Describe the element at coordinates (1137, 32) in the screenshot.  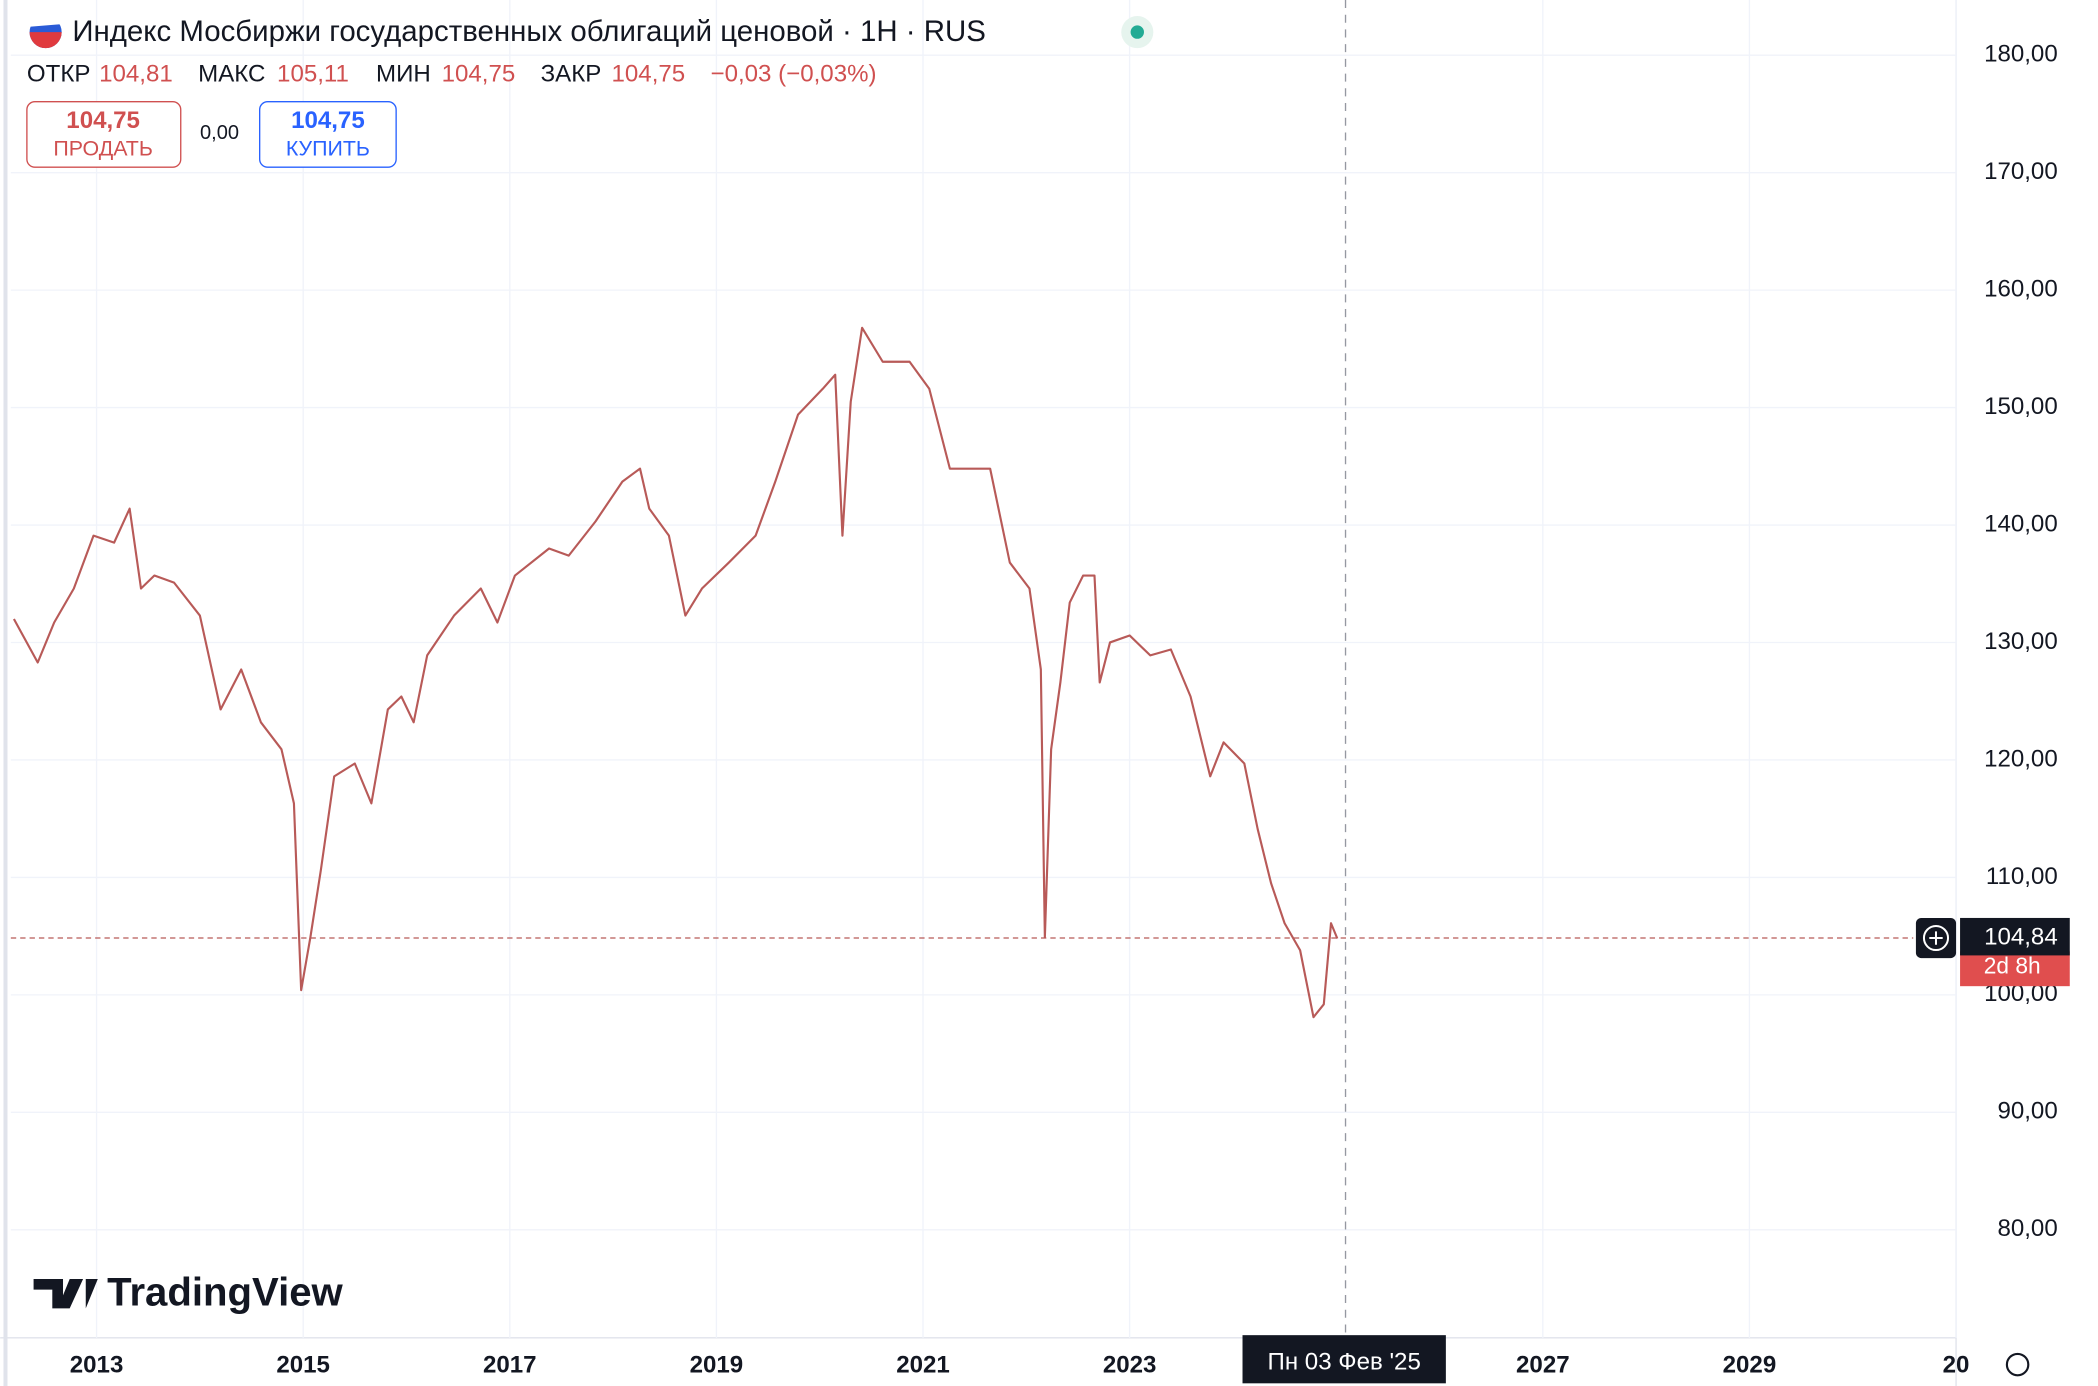
I see `status` at that location.